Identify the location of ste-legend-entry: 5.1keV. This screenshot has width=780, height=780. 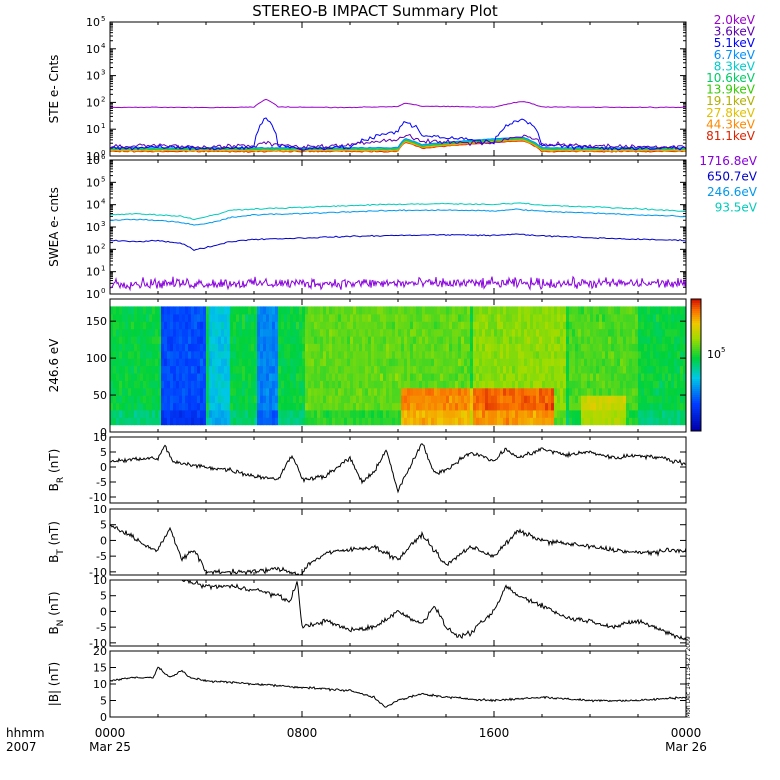
(735, 43).